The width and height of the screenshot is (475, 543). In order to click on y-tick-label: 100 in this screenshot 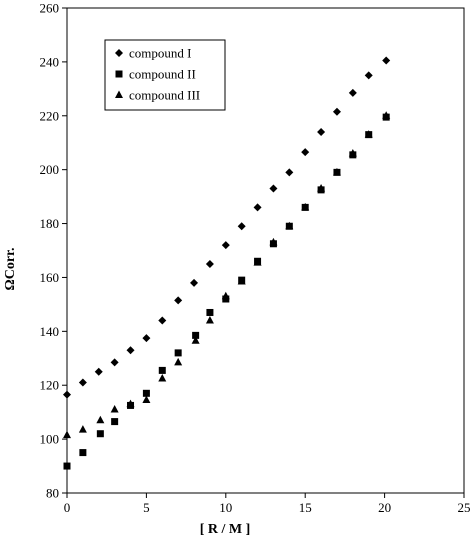, I will do `click(50, 439)`.